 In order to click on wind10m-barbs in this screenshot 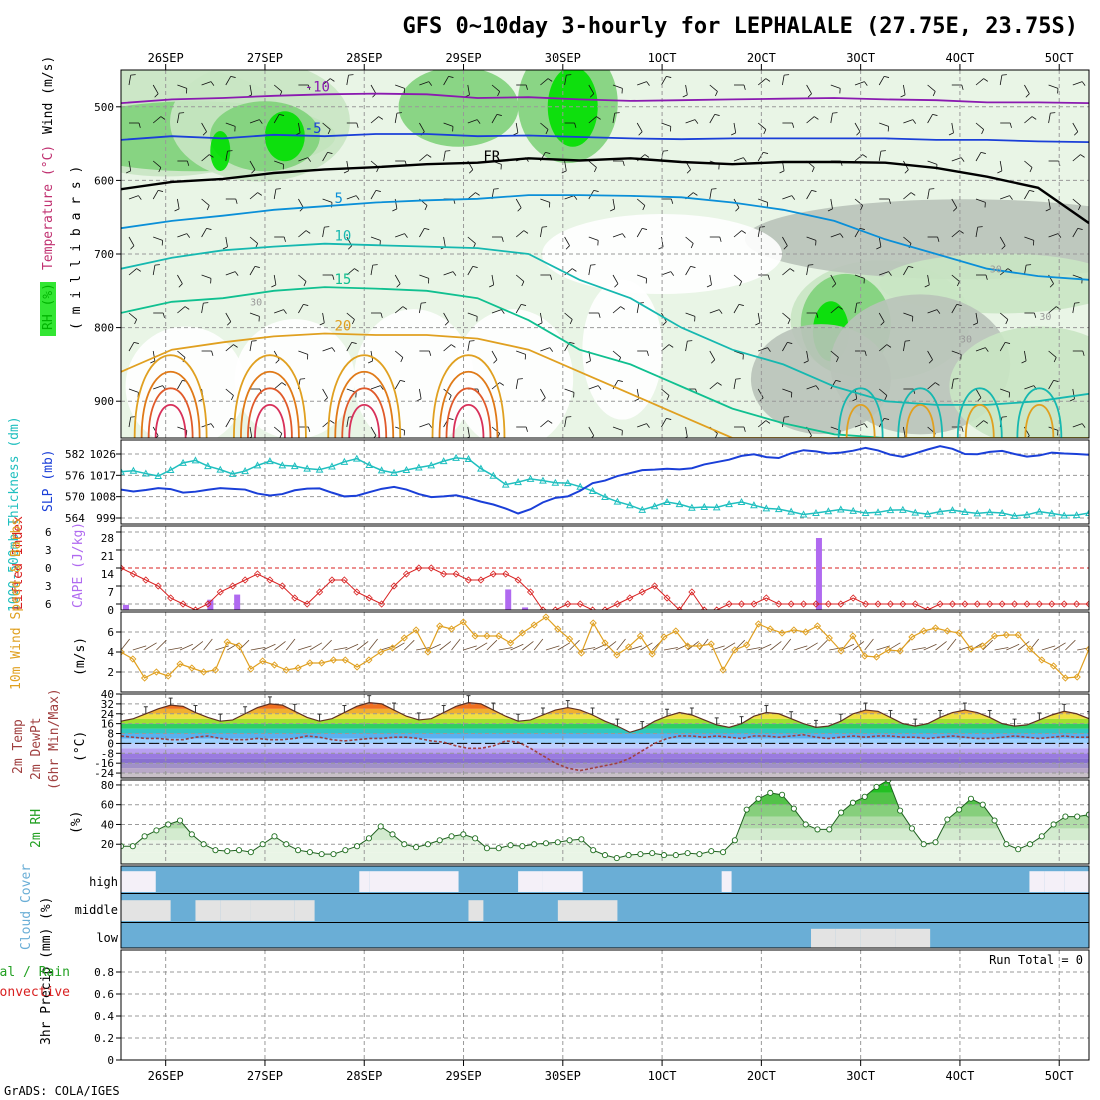, I will do `click(605, 644)`.